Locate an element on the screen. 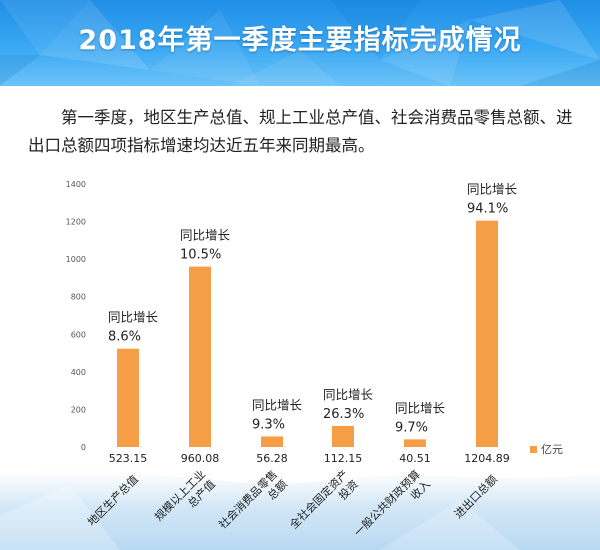  value-label: 960.08 is located at coordinates (200, 458).